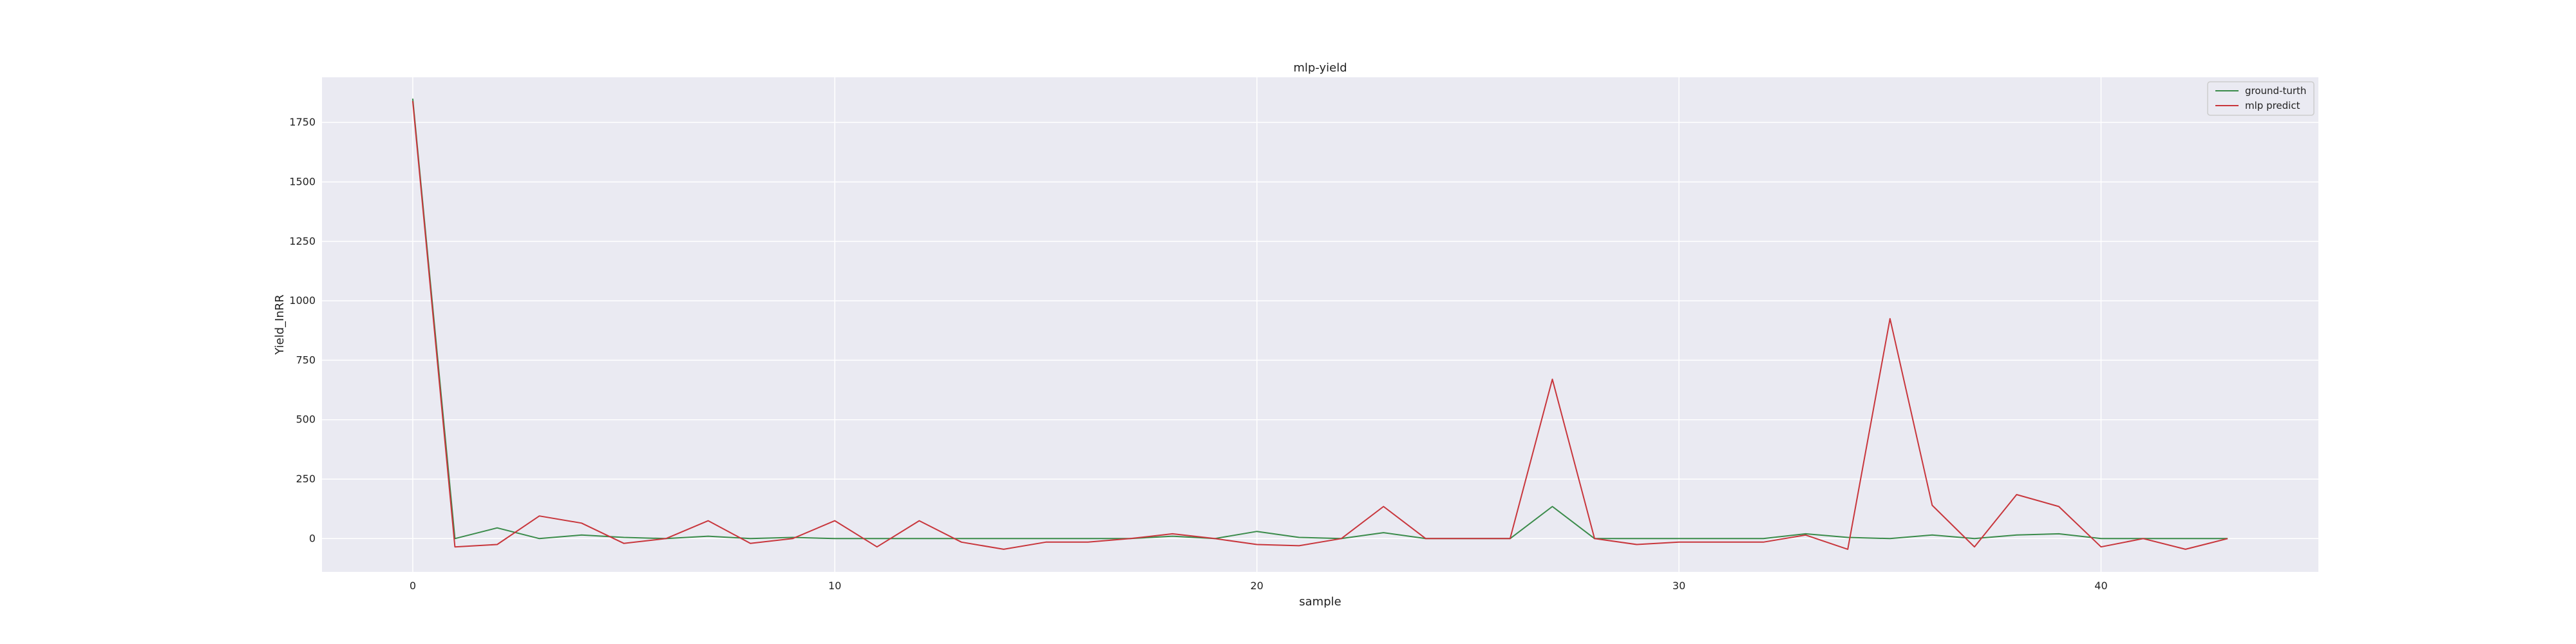  What do you see at coordinates (306, 360) in the screenshot?
I see `y-tick-label: 750` at bounding box center [306, 360].